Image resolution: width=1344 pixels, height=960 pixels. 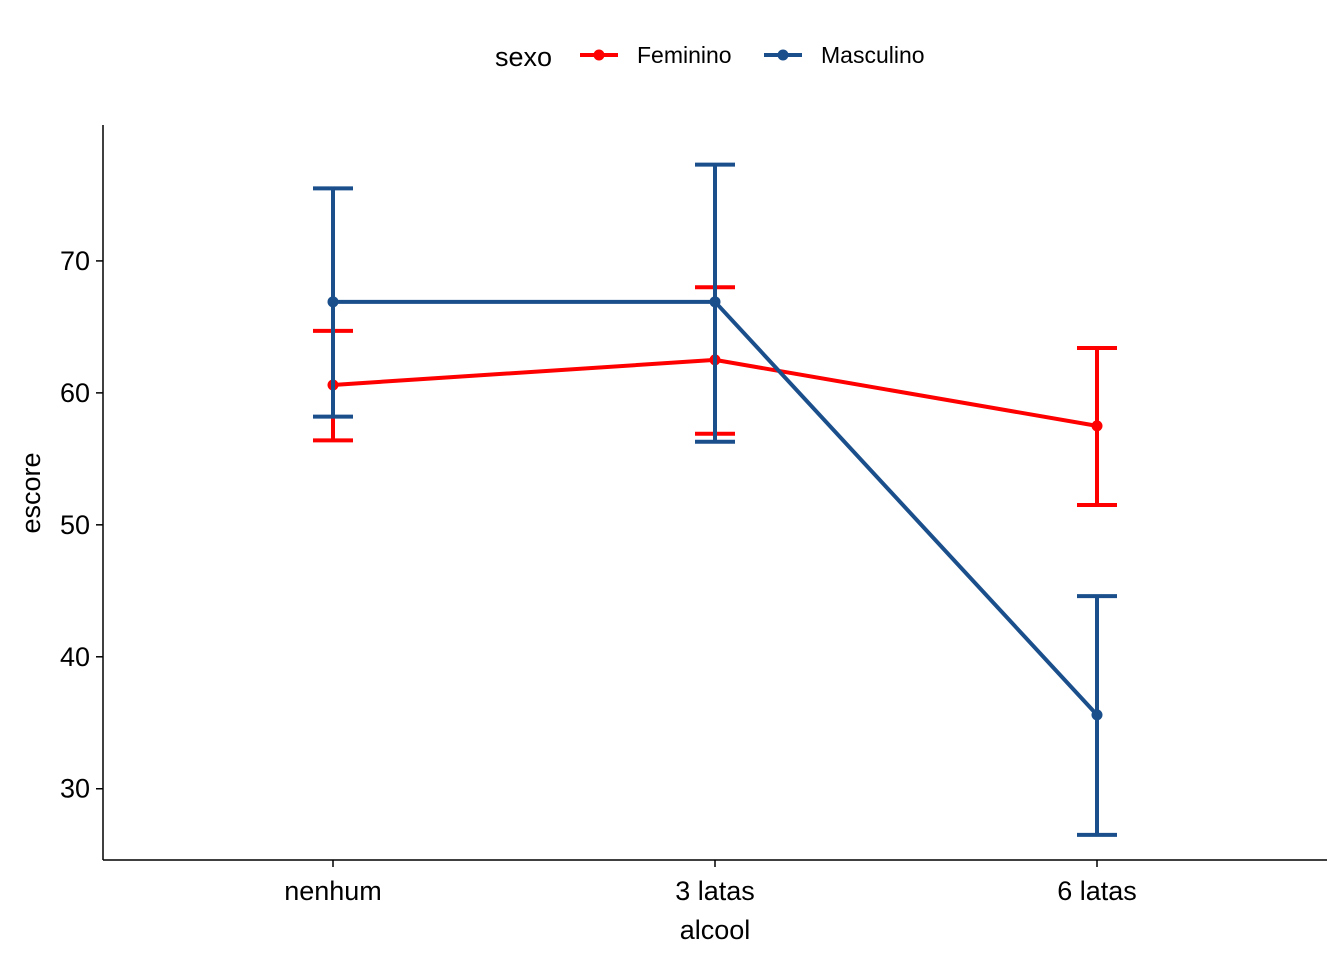 What do you see at coordinates (1097, 891) in the screenshot?
I see `x-tick-label: 6 latas` at bounding box center [1097, 891].